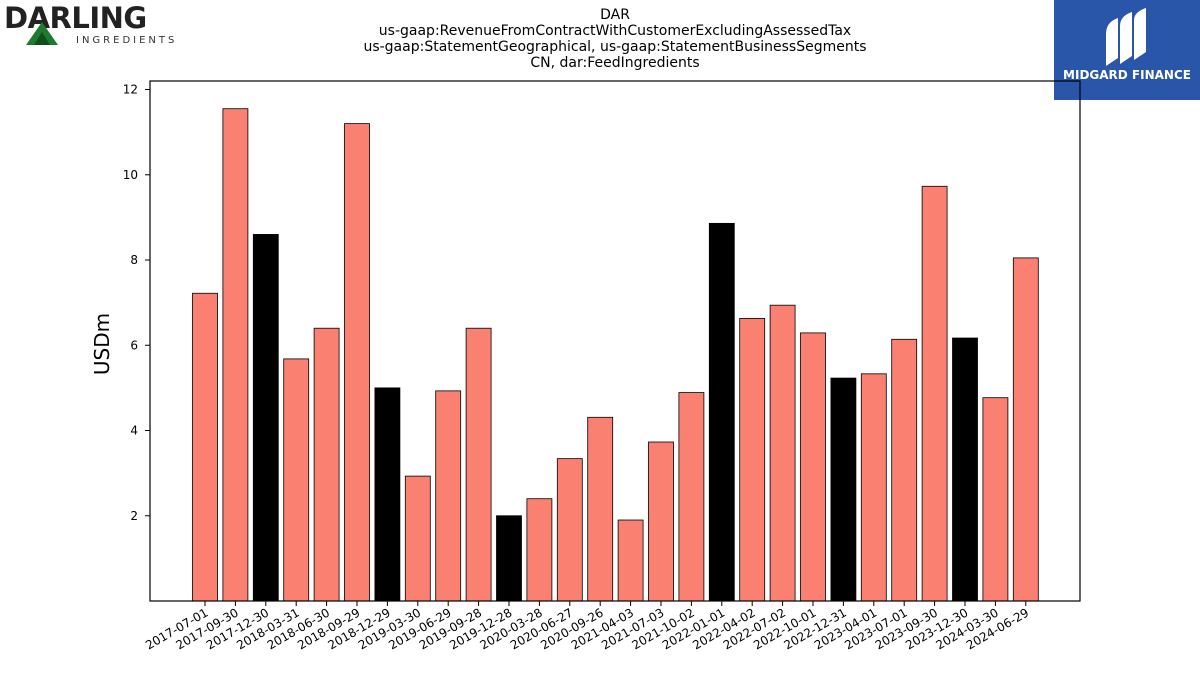 This screenshot has width=1200, height=675. What do you see at coordinates (134, 431) in the screenshot?
I see `y-tick-label: 4` at bounding box center [134, 431].